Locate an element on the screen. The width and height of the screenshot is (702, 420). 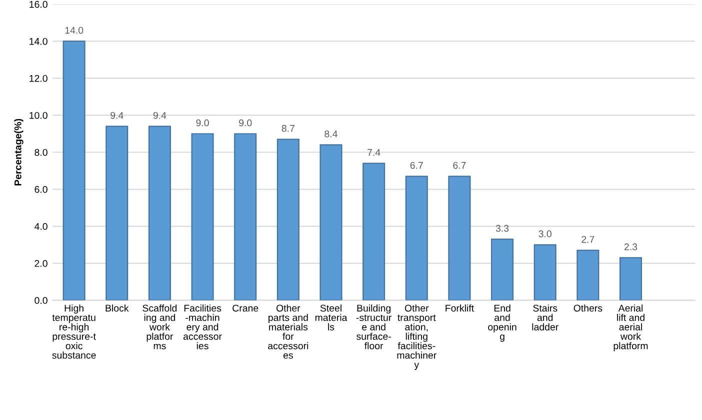
data-label: 8.7 is located at coordinates (288, 128).